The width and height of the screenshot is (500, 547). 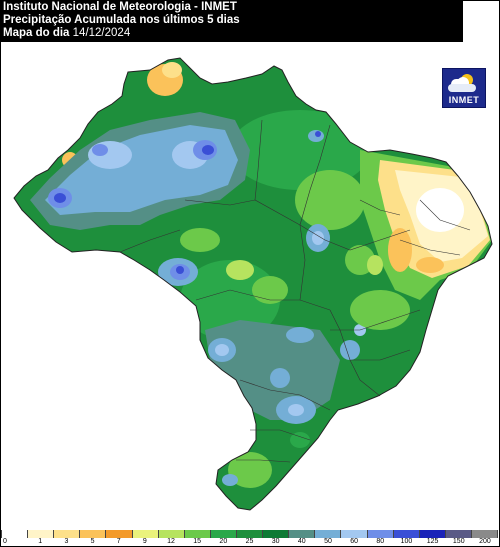 What do you see at coordinates (101, 33) in the screenshot?
I see `header-date-value: 14/12/2024` at bounding box center [101, 33].